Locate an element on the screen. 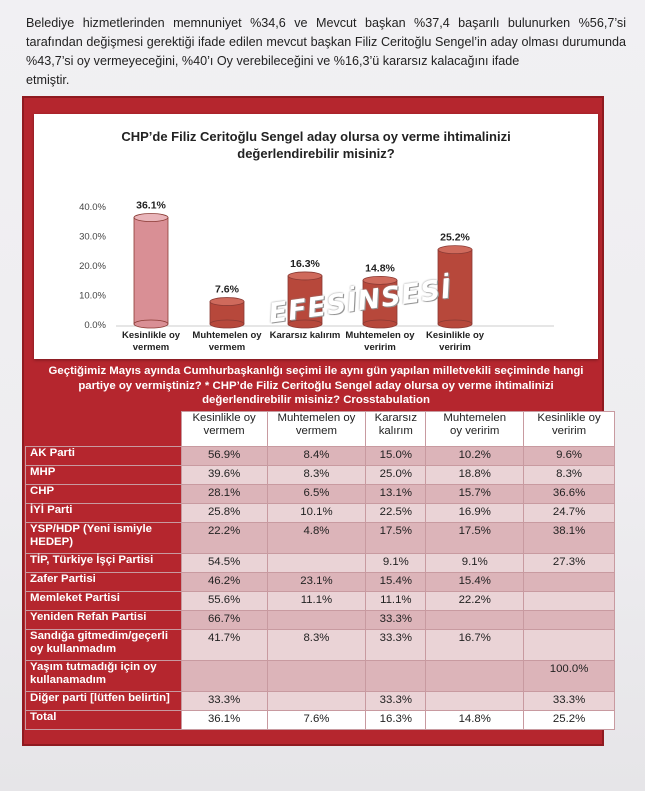 Image resolution: width=645 pixels, height=791 pixels. table-cell: 25.2% is located at coordinates (569, 720).